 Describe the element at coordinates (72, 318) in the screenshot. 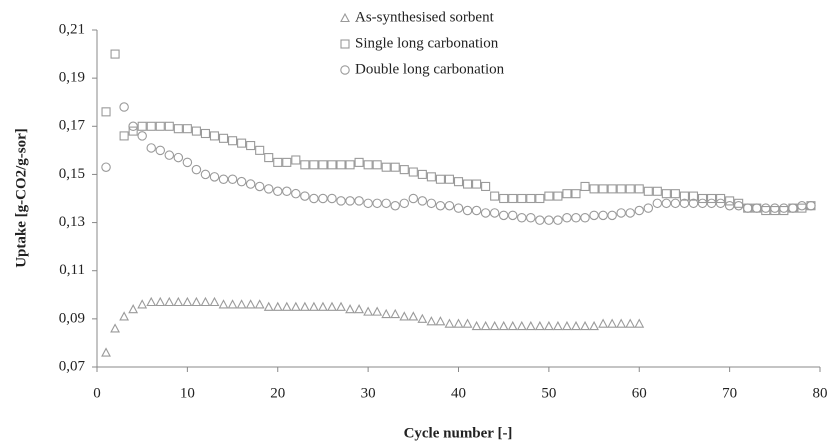

I see `y-tick-label: 0,09` at that location.